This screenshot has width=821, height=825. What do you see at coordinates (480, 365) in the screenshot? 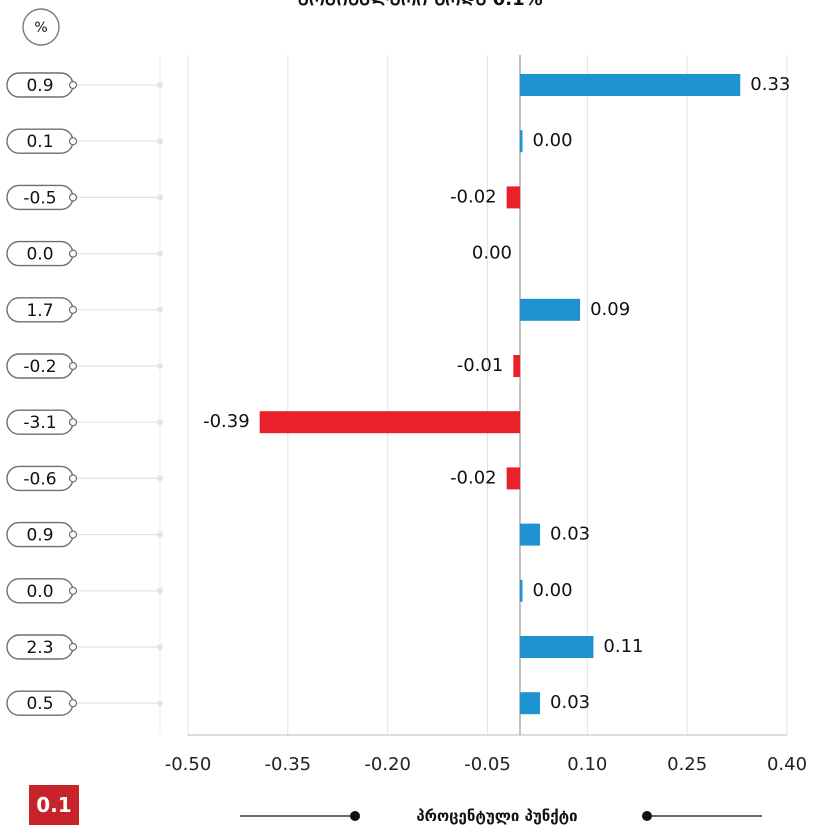
I see `bar-value-label: -0.01` at bounding box center [480, 365].